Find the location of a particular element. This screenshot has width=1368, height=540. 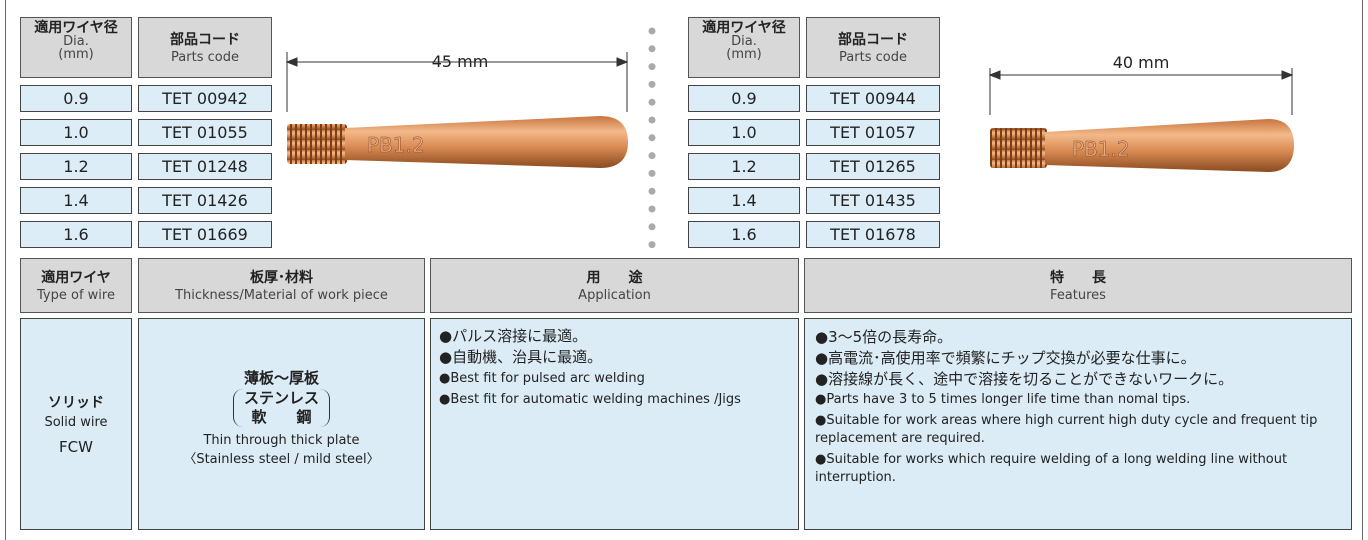

wire-en: Solid wire is located at coordinates (76, 422).